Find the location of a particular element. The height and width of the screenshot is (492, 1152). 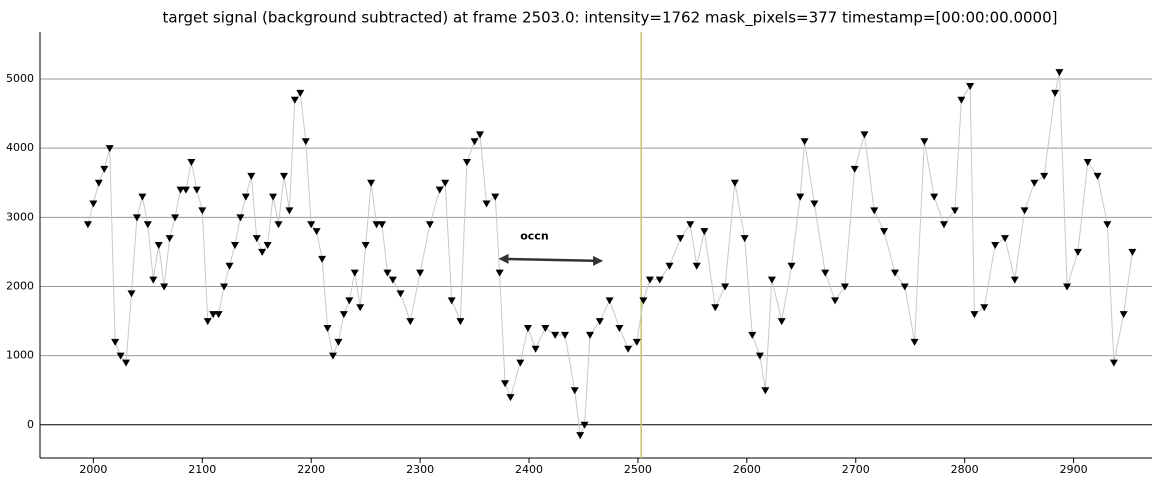

y-tick-label: 3000 is located at coordinates (20, 216).